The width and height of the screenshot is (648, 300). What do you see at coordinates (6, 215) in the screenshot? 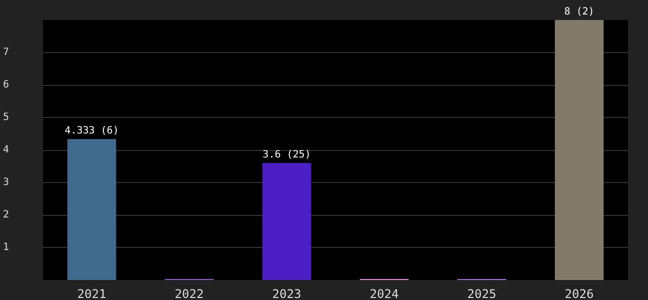
I see `y-tick-label: 2` at bounding box center [6, 215].